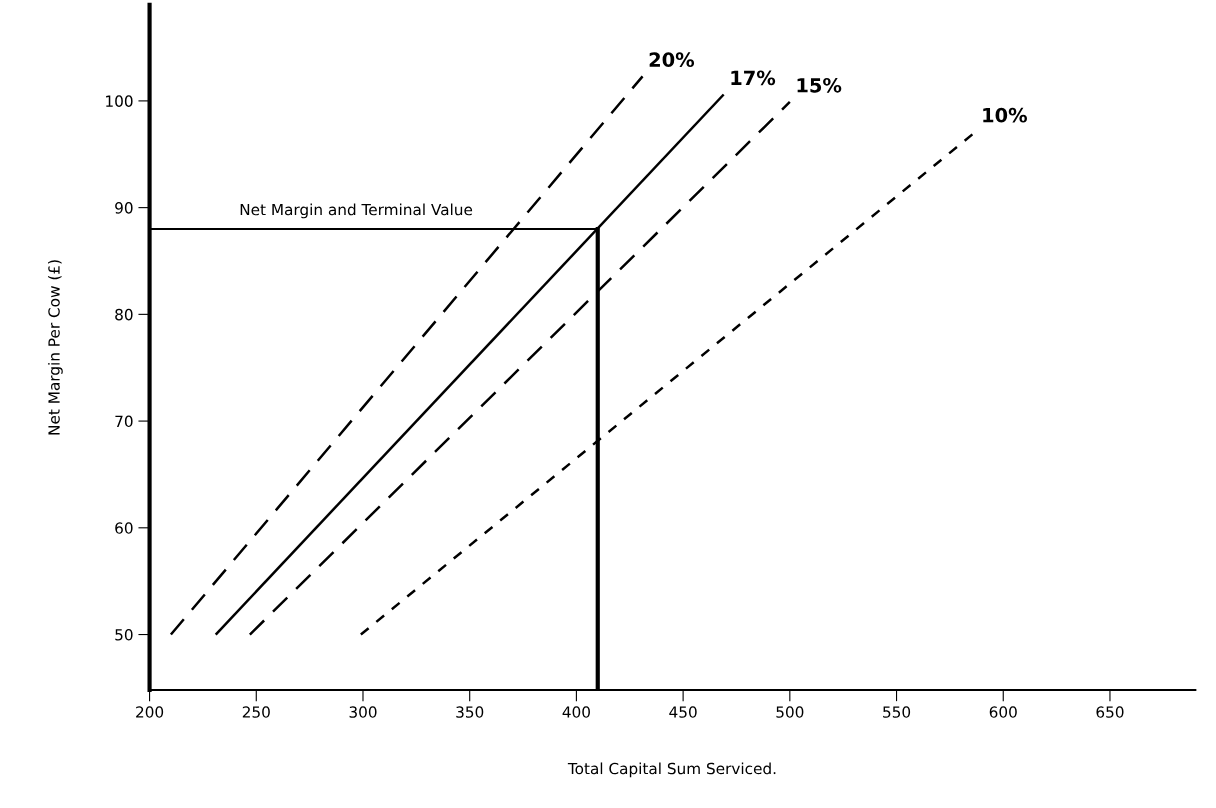 This screenshot has height=808, width=1216. I want to click on x-tick-label: 450, so click(683, 712).